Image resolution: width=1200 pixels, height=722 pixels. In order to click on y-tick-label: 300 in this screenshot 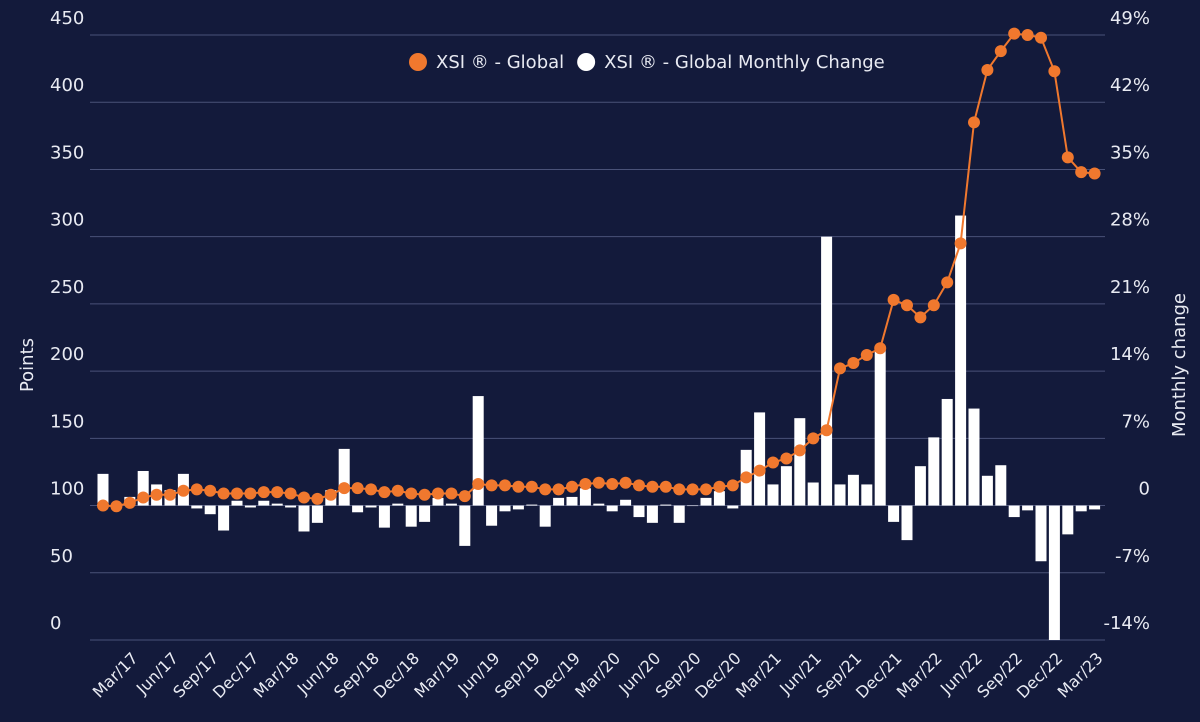, I will do `click(67, 220)`.